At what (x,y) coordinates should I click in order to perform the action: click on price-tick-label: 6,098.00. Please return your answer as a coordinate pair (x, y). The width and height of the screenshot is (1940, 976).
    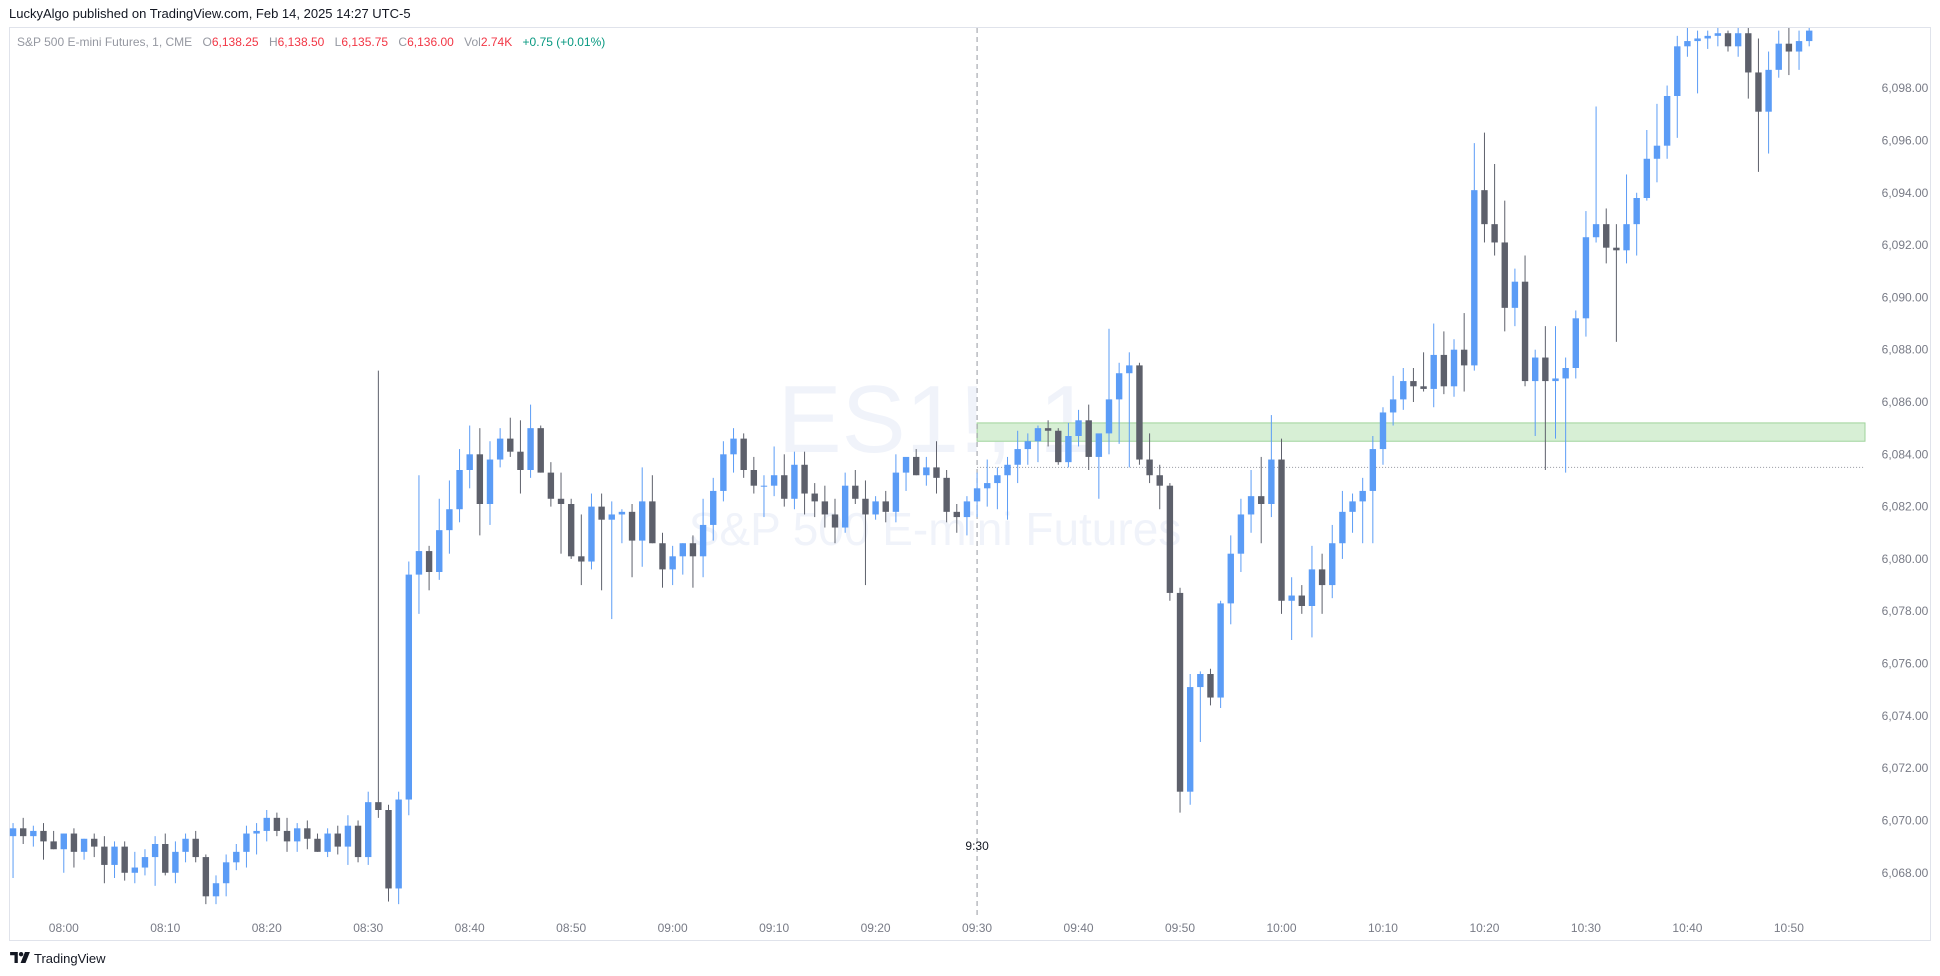
    Looking at the image, I should click on (1905, 88).